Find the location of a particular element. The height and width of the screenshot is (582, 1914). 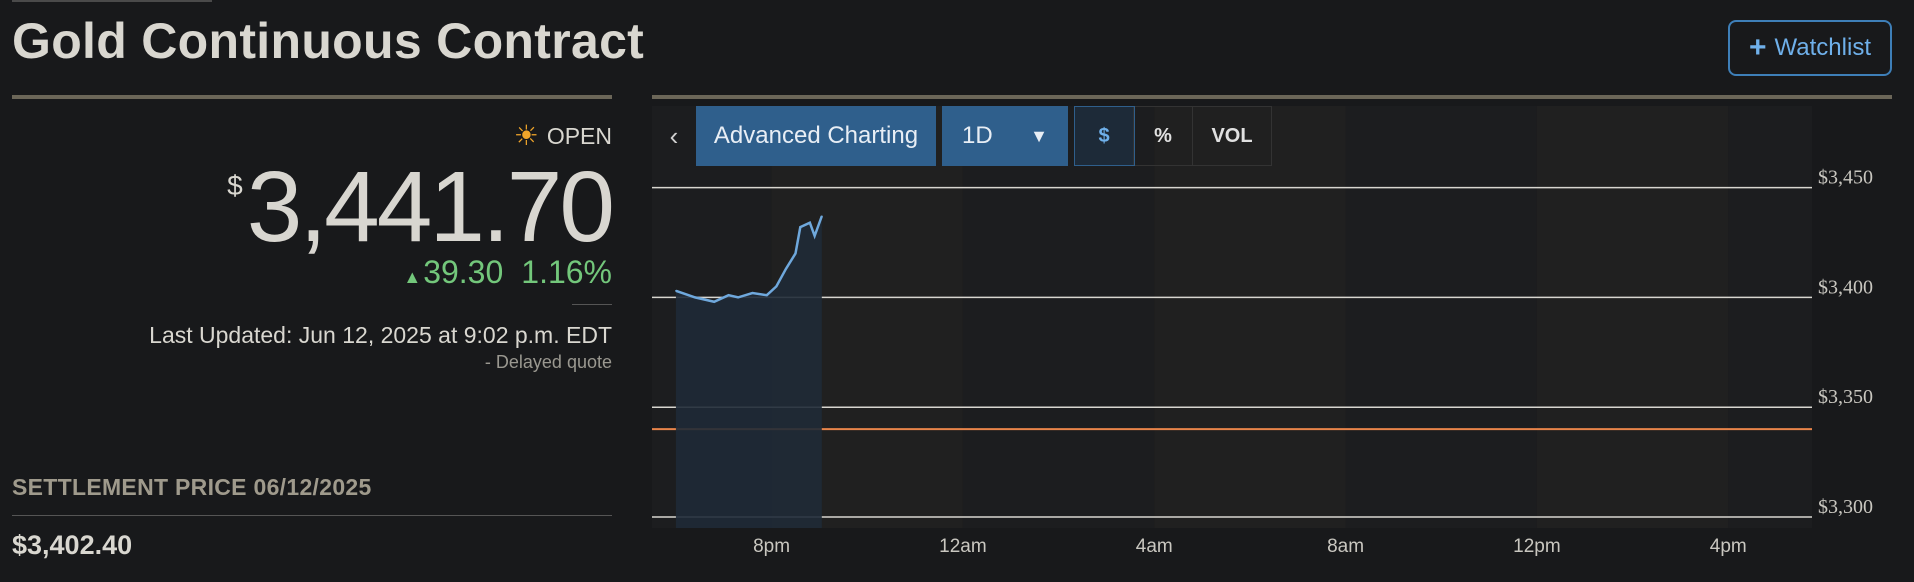

settlement-label: SETTLEMENT PRICE 06/12/2025 is located at coordinates (192, 487).